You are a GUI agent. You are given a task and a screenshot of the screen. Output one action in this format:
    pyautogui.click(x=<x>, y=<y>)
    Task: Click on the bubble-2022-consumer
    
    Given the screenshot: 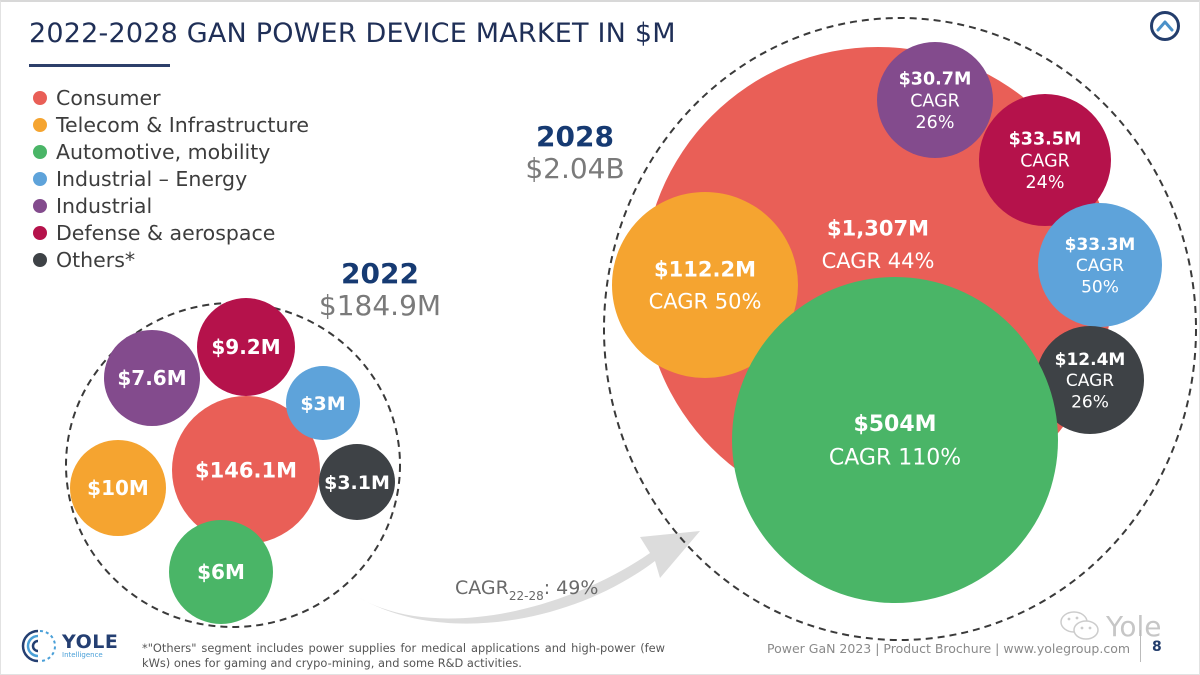 What is the action you would take?
    pyautogui.click(x=246, y=470)
    